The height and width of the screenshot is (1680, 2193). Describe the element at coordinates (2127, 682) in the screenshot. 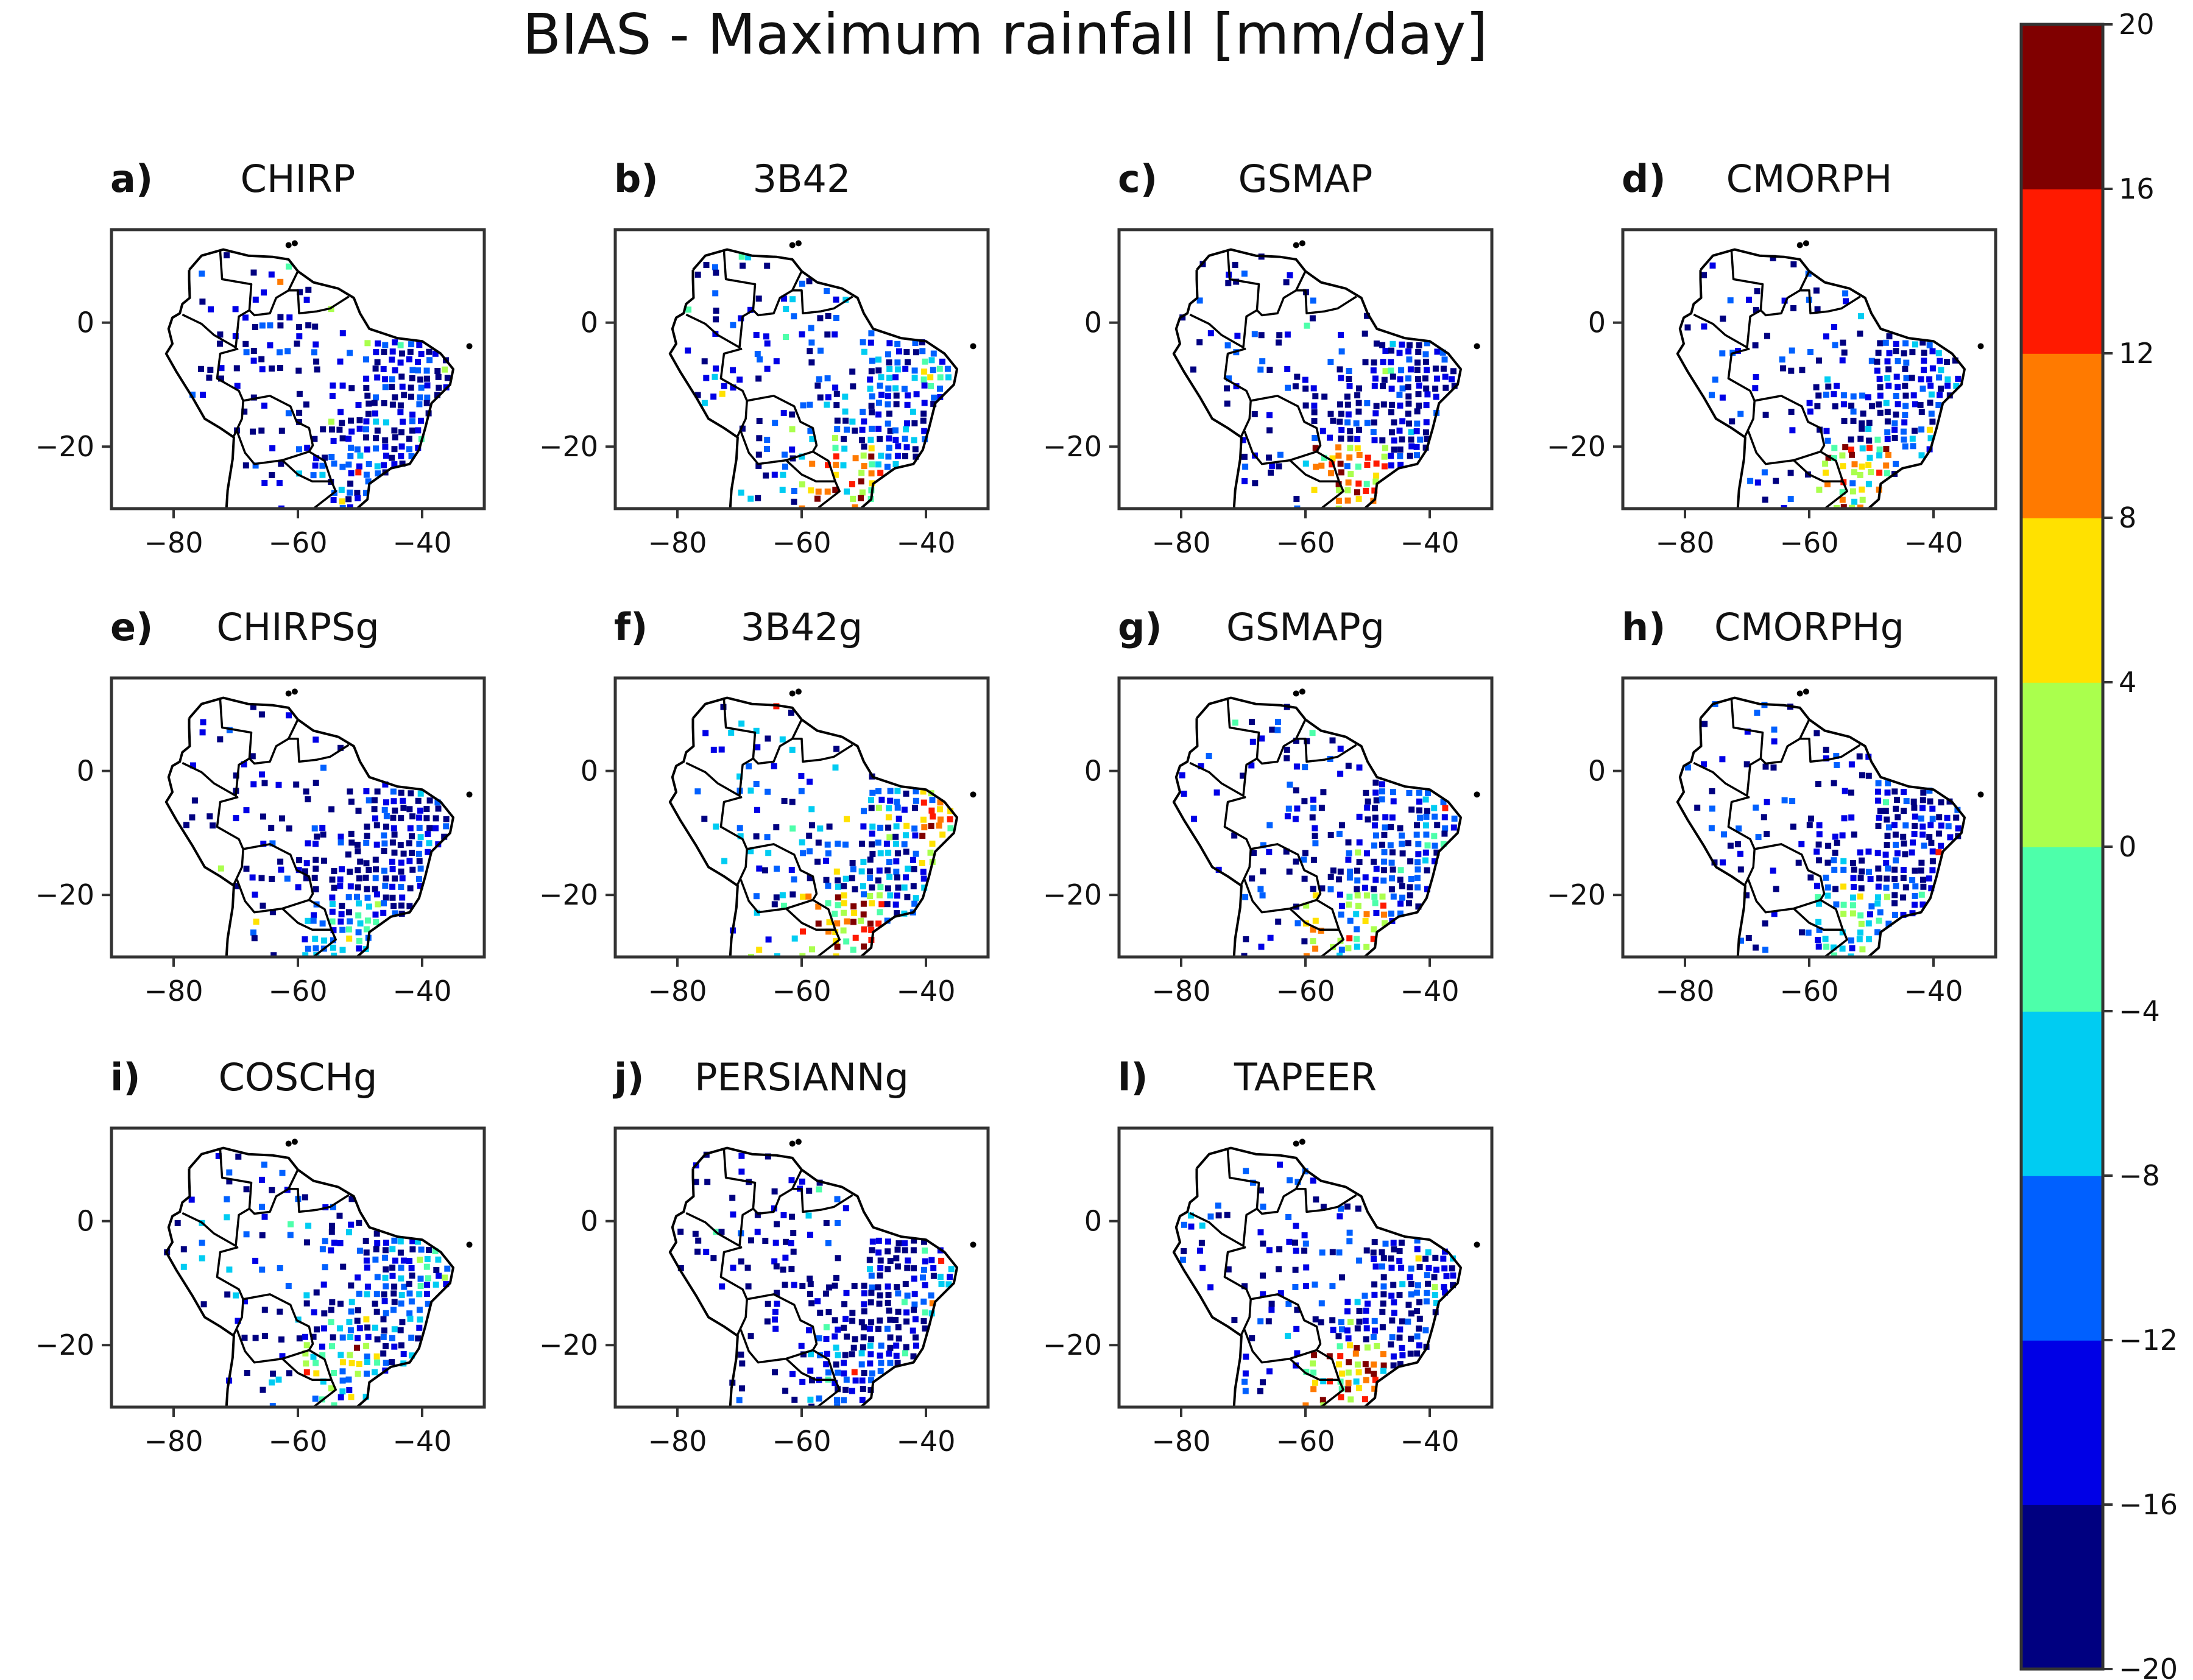

I see `colorbar-tick-label: 4` at that location.